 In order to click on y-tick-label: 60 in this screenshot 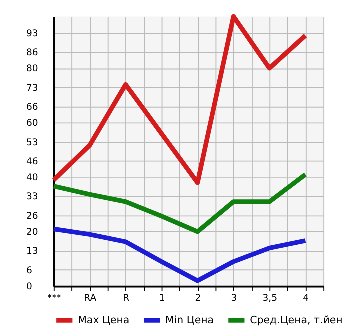, I will do `click(32, 124)`.